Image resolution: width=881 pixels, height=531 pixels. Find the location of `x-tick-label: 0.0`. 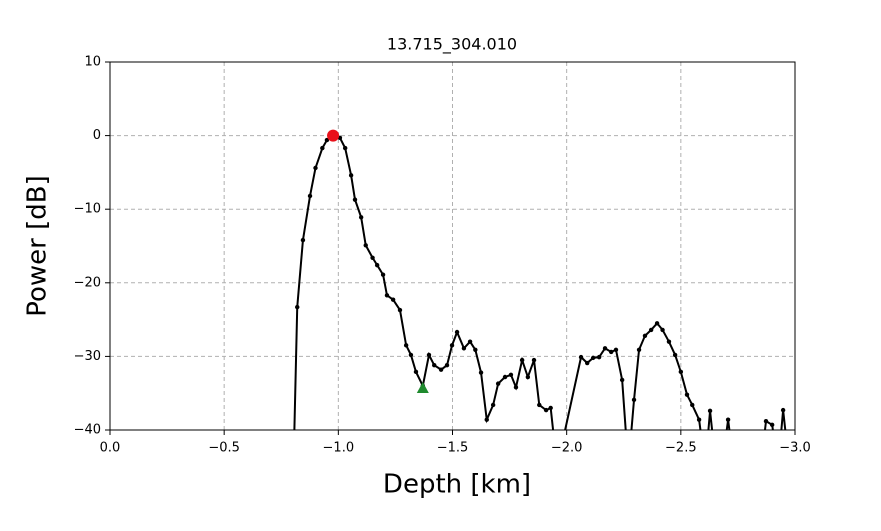

x-tick-label: 0.0 is located at coordinates (110, 448).